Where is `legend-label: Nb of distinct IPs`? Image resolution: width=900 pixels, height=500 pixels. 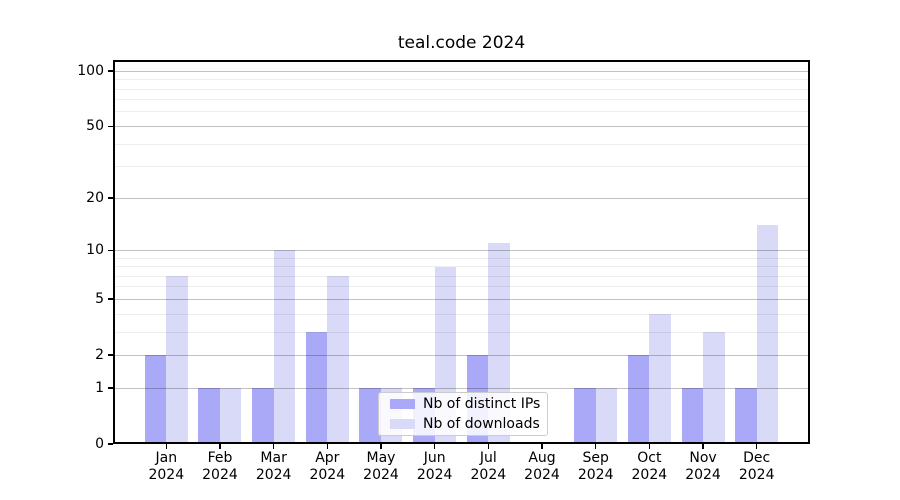 legend-label: Nb of distinct IPs is located at coordinates (482, 404).